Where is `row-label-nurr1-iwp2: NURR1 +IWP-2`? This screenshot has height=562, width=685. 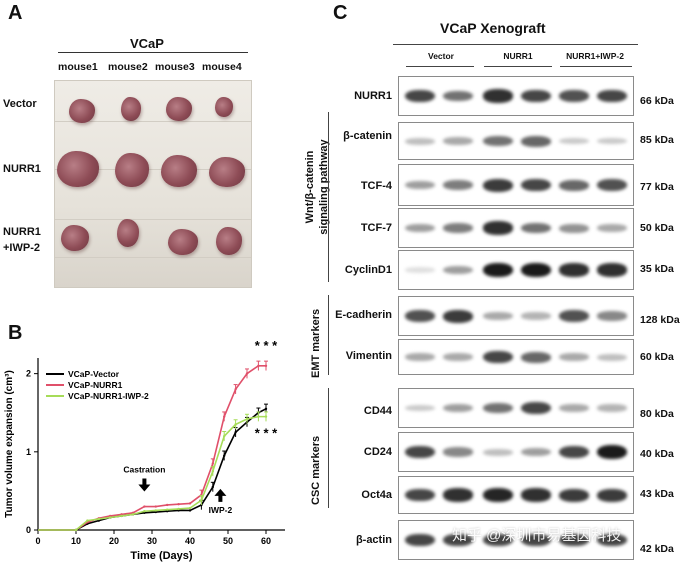 row-label-nurr1-iwp2: NURR1 +IWP-2 is located at coordinates (22, 240).